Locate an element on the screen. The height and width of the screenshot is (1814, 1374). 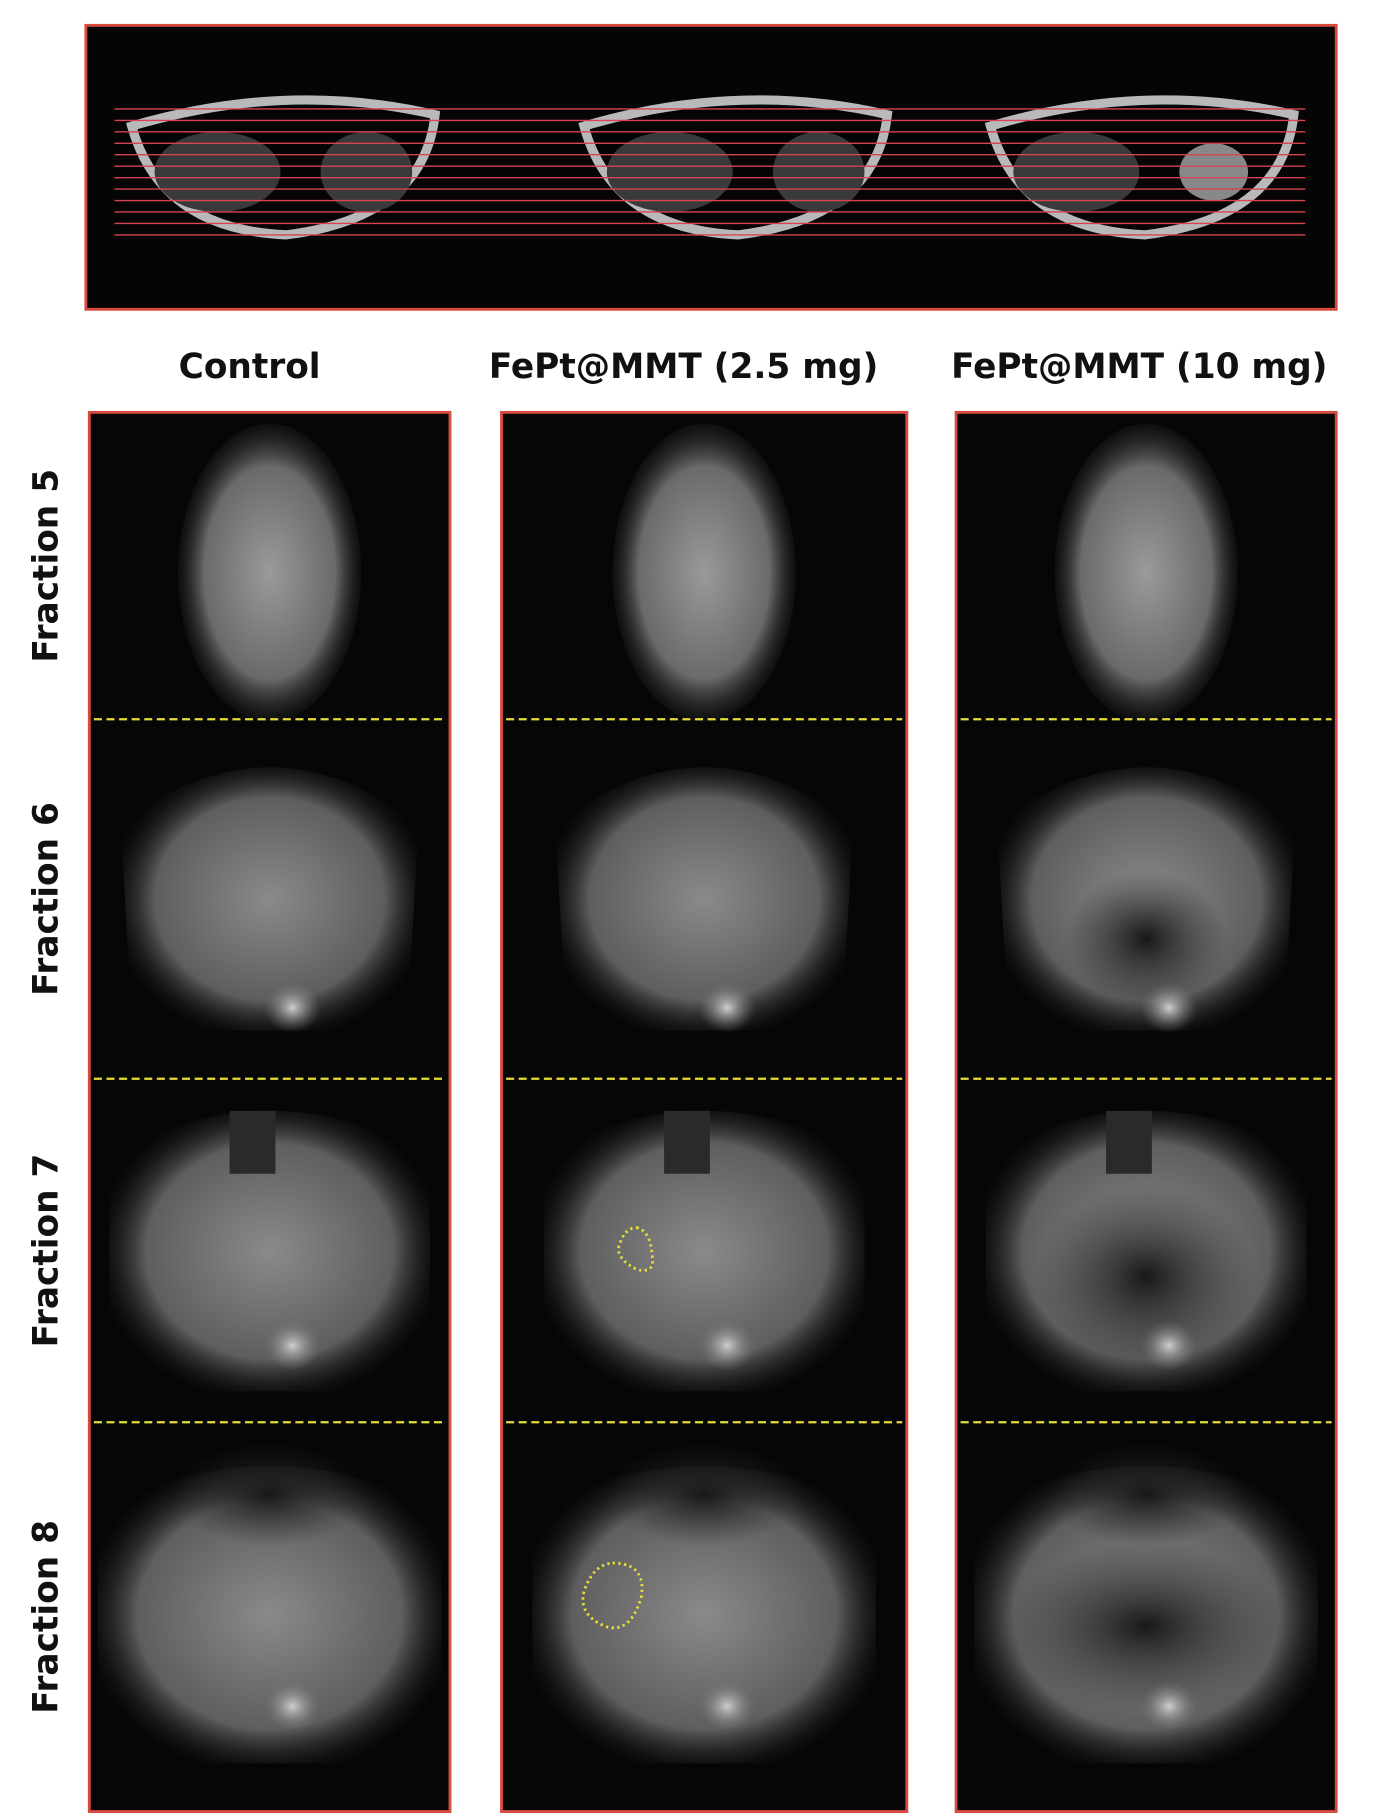
row-label: Fraction 8 is located at coordinates (46, 1617).